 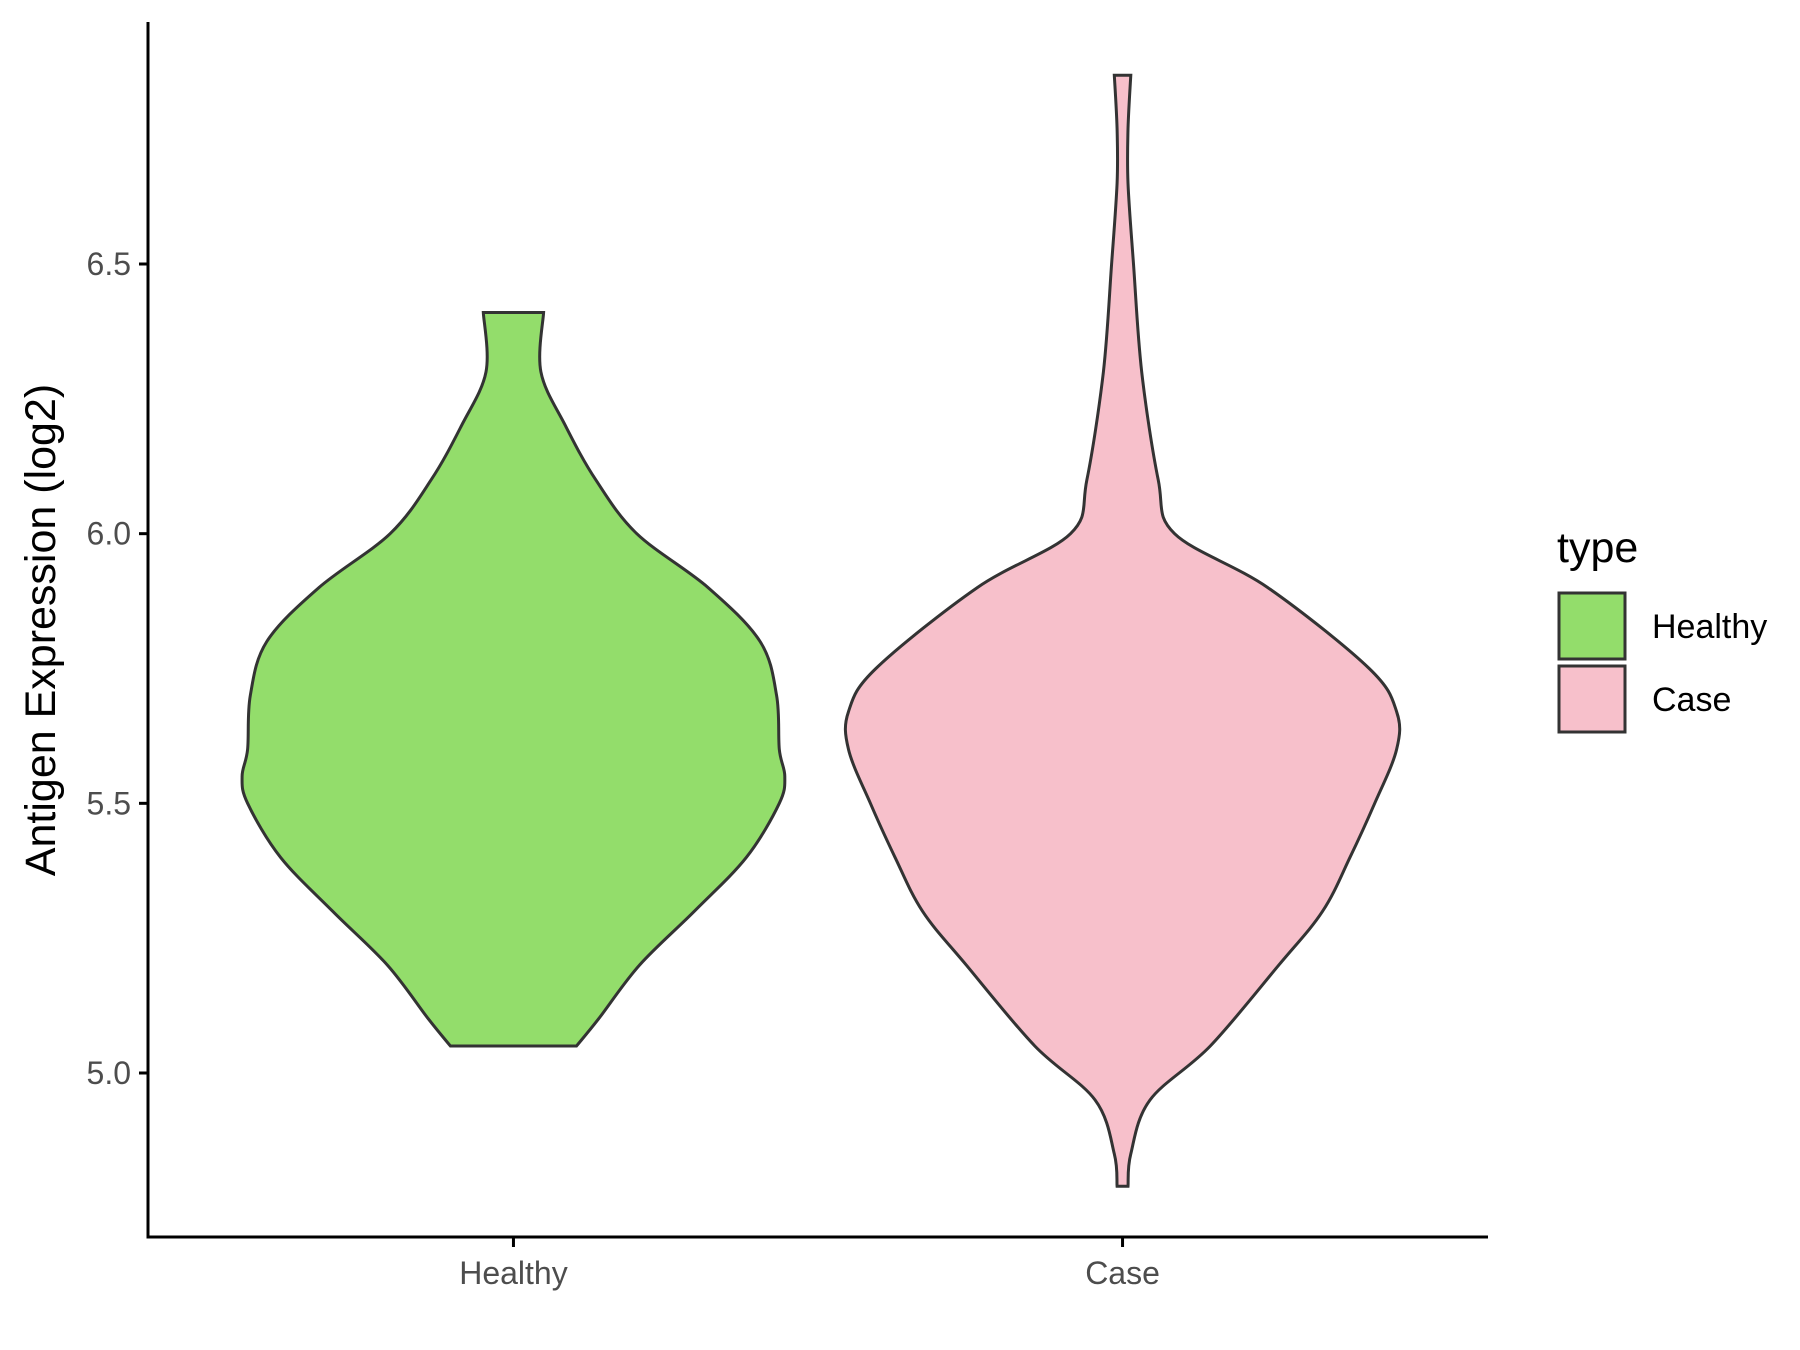 What do you see at coordinates (109, 1073) in the screenshot?
I see `y-tick-label: 5.0` at bounding box center [109, 1073].